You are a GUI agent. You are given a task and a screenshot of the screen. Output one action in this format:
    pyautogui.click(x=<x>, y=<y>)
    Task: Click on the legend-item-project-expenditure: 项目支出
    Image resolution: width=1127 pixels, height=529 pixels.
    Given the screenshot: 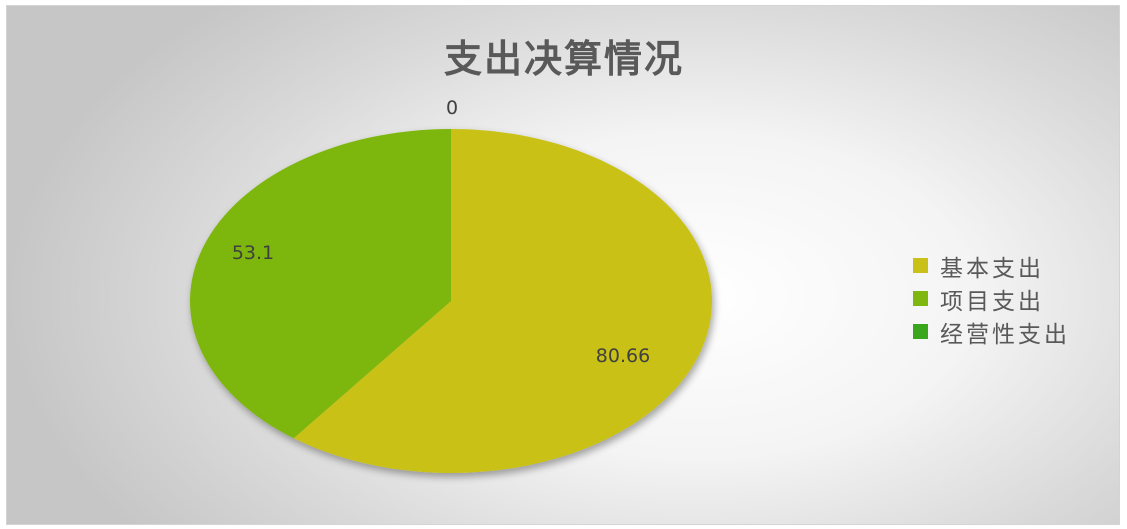 What is the action you would take?
    pyautogui.click(x=991, y=298)
    